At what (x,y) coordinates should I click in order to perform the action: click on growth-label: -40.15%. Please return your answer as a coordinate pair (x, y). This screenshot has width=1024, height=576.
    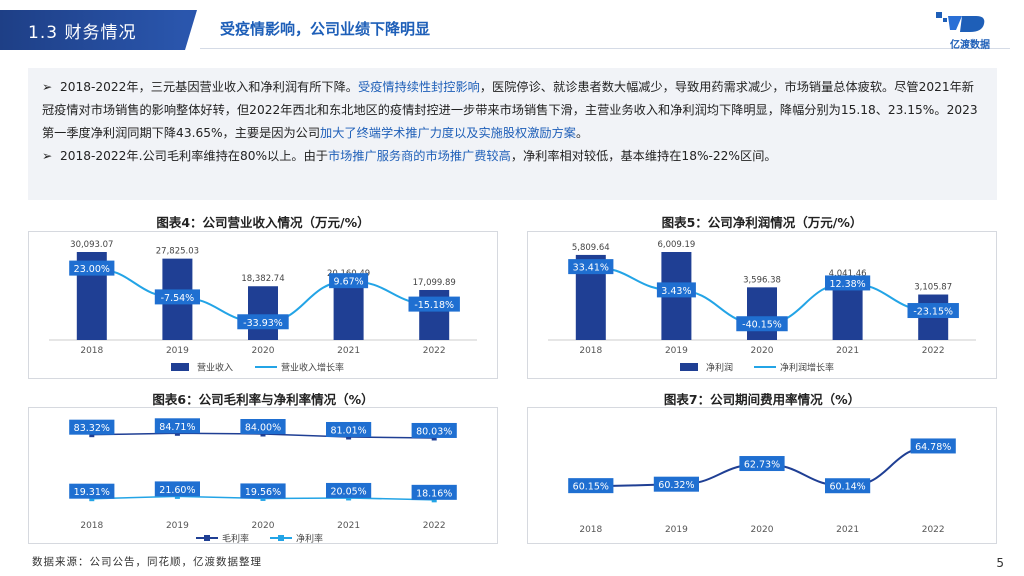
    Looking at the image, I should click on (762, 325).